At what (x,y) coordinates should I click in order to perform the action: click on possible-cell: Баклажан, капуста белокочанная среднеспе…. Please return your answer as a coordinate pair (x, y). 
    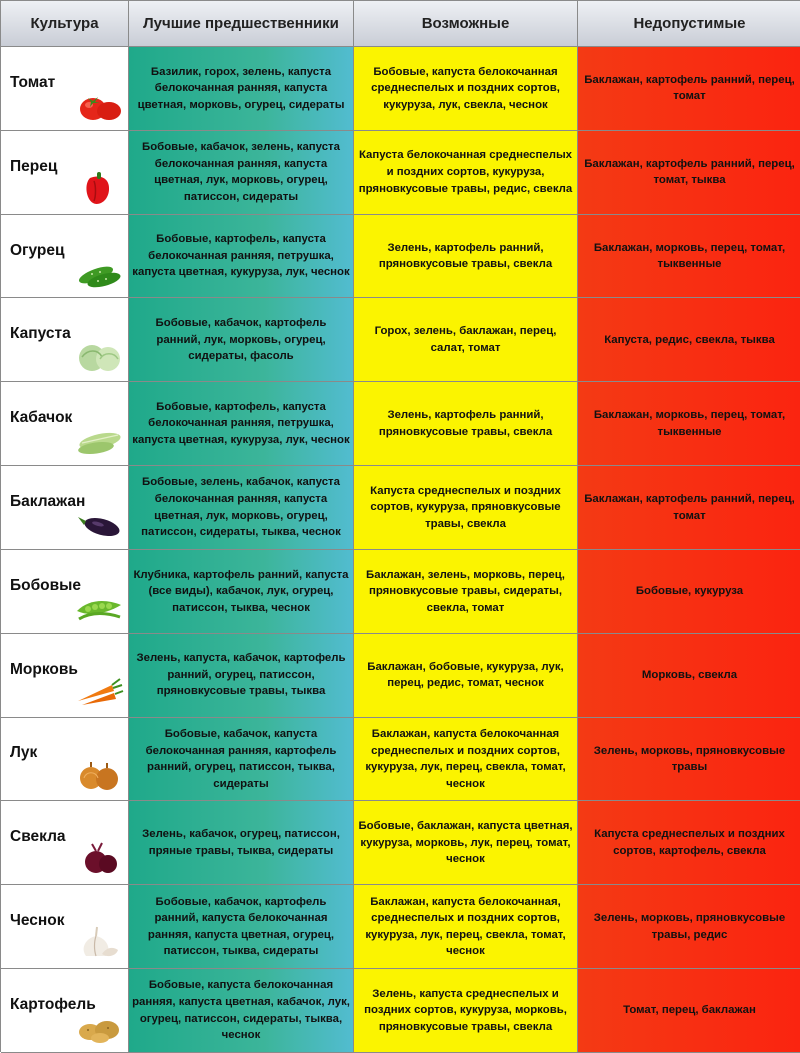
    Looking at the image, I should click on (466, 759).